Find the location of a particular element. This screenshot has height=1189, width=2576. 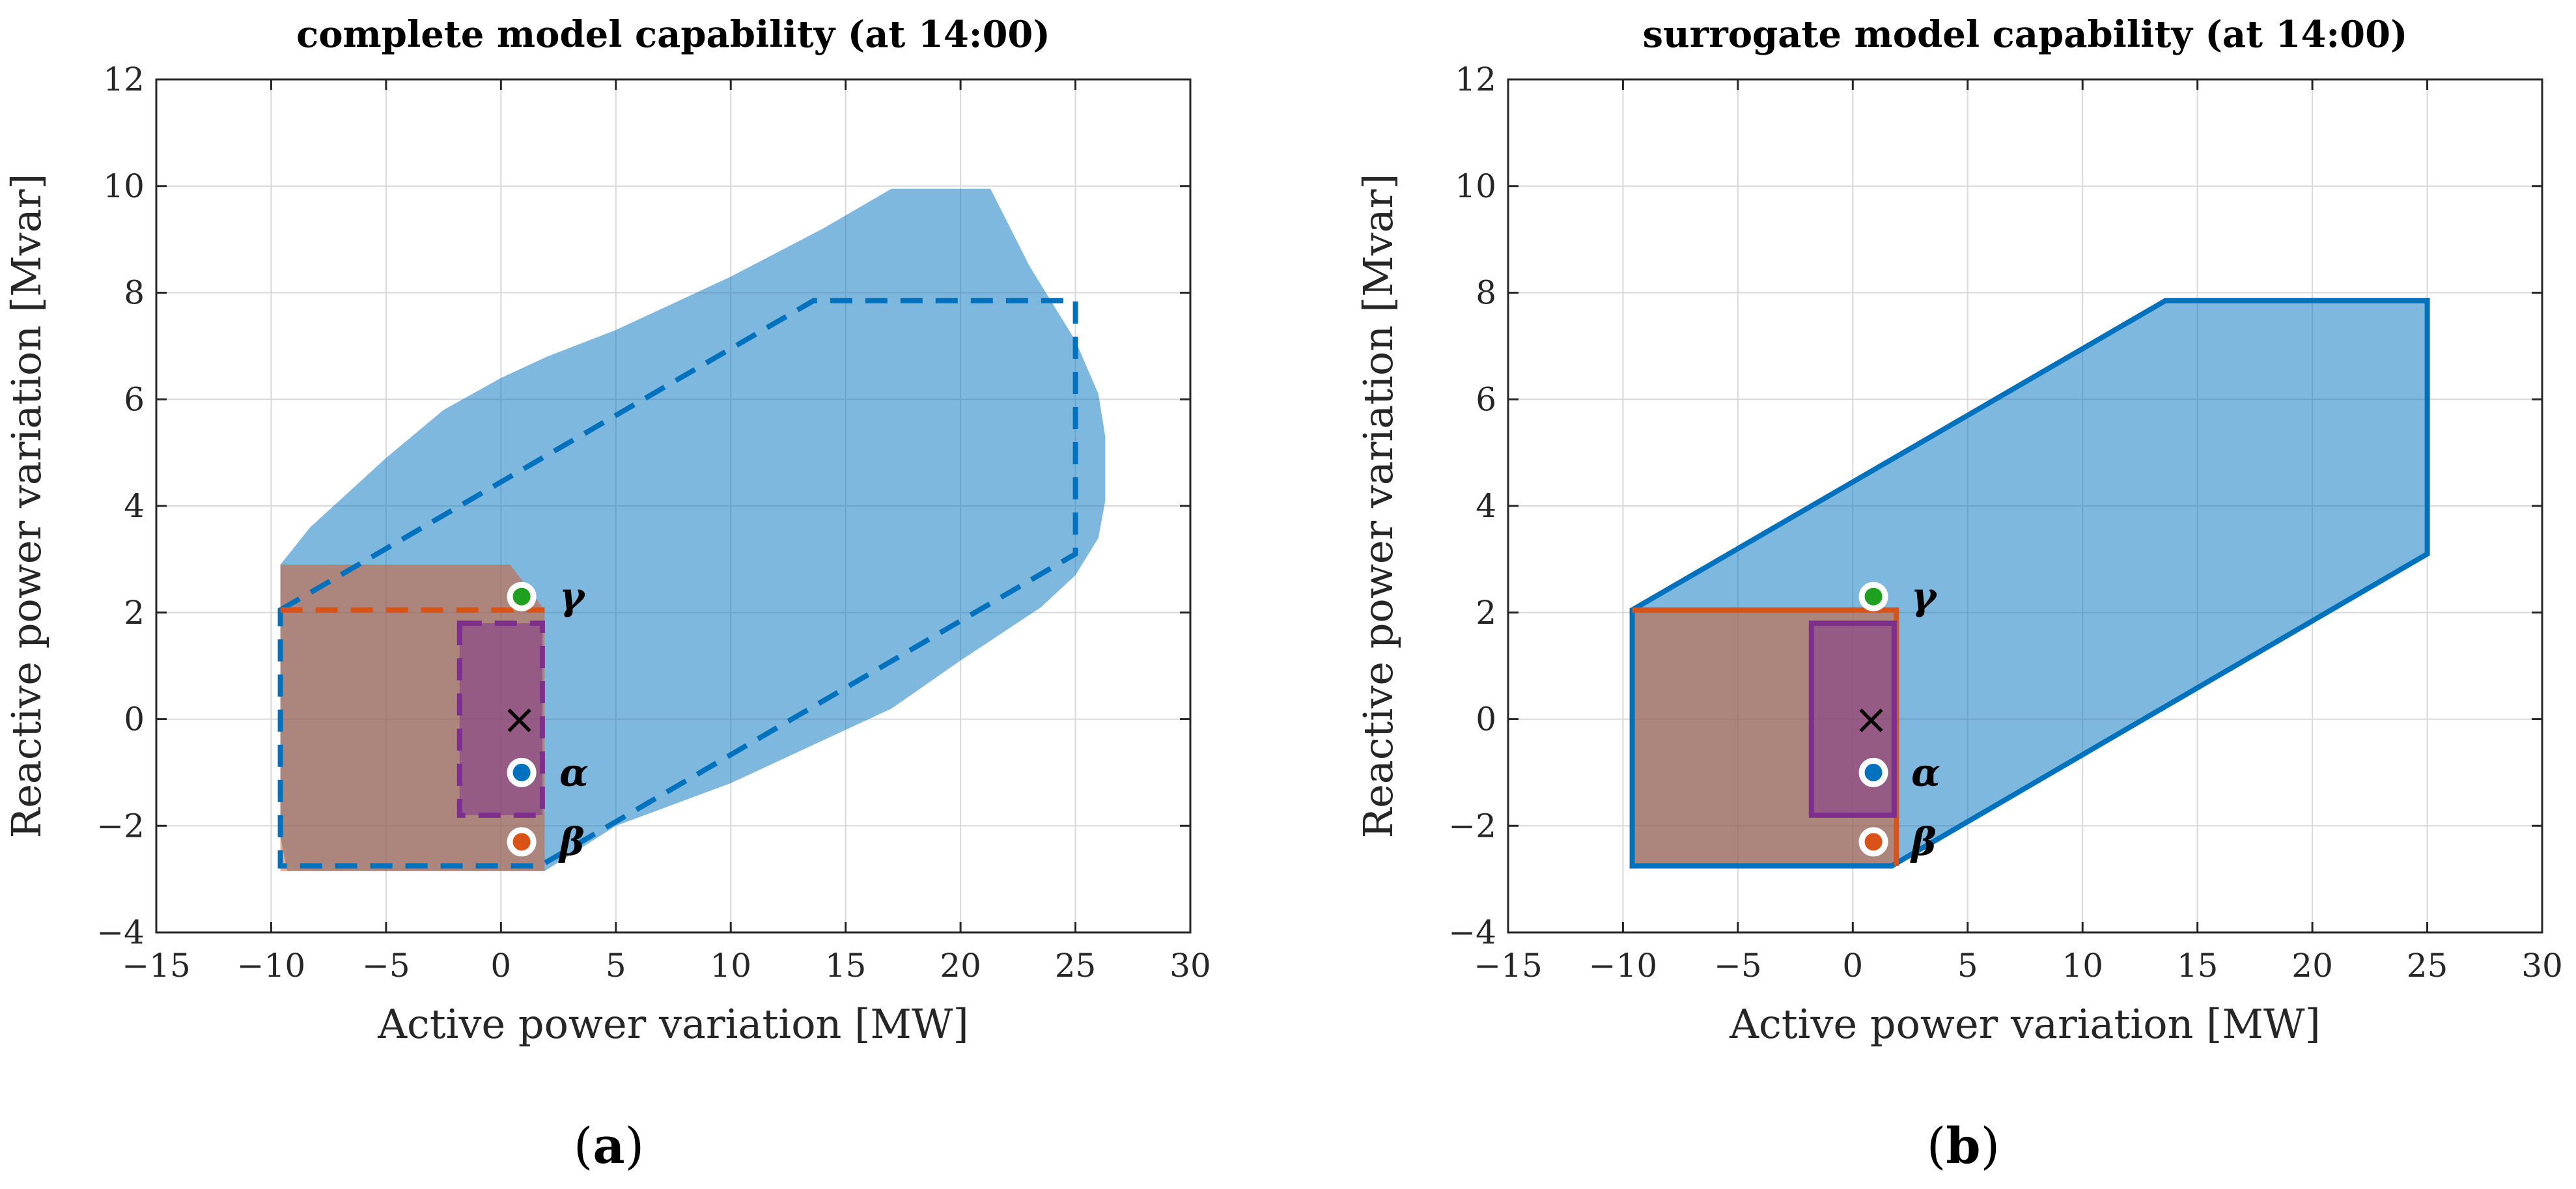

chart-title: surrogate model capability (at 14:00) is located at coordinates (2025, 34).